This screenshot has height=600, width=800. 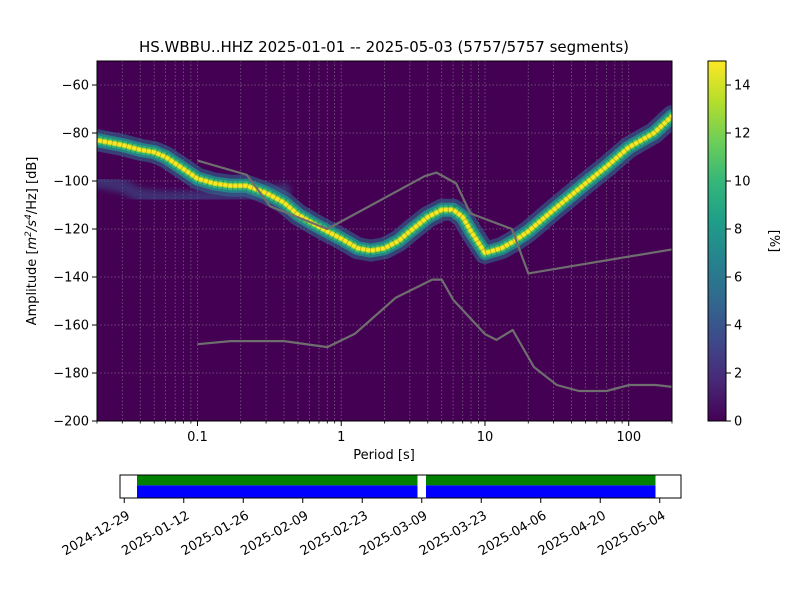 What do you see at coordinates (628, 437) in the screenshot?
I see `x-tick-label: 100` at bounding box center [628, 437].